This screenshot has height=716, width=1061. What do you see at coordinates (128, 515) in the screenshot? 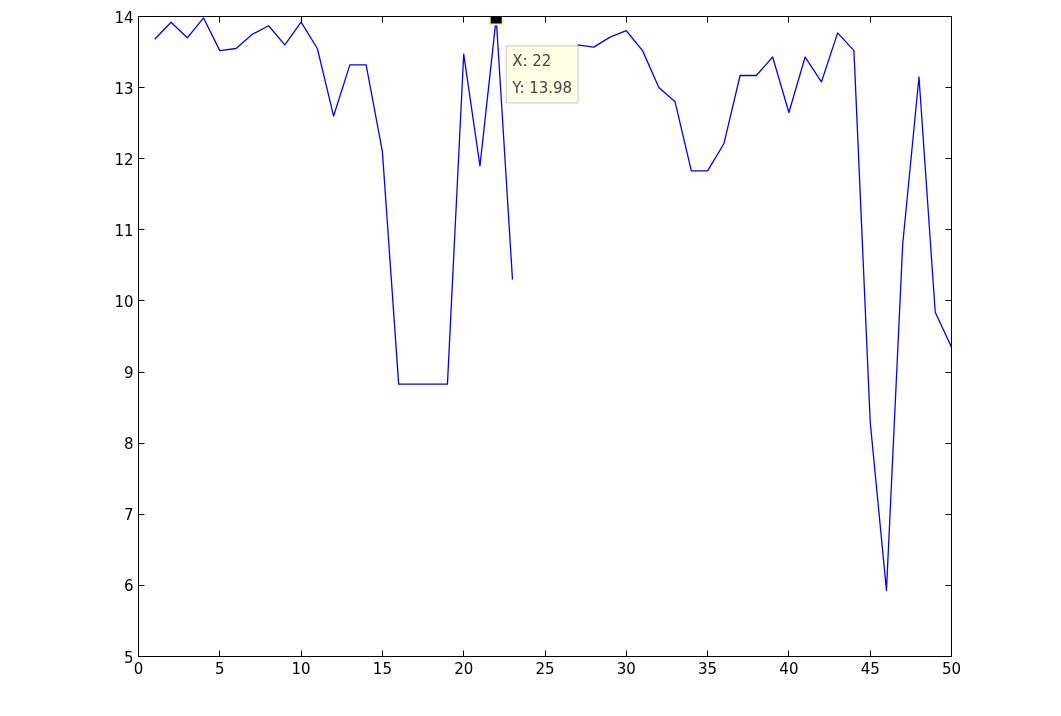
I see `y-tick-label: 7` at bounding box center [128, 515].